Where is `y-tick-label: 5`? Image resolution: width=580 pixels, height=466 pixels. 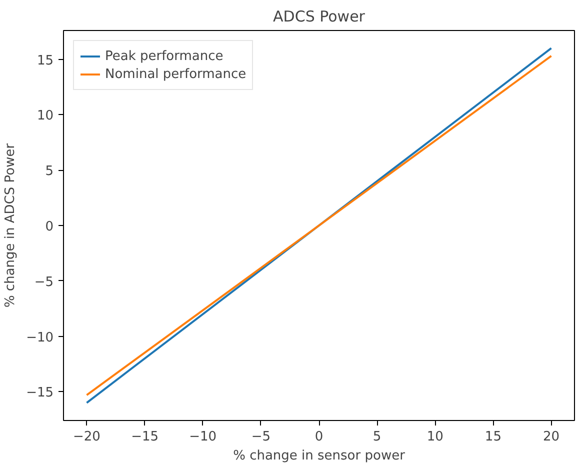 y-tick-label: 5 is located at coordinates (49, 172).